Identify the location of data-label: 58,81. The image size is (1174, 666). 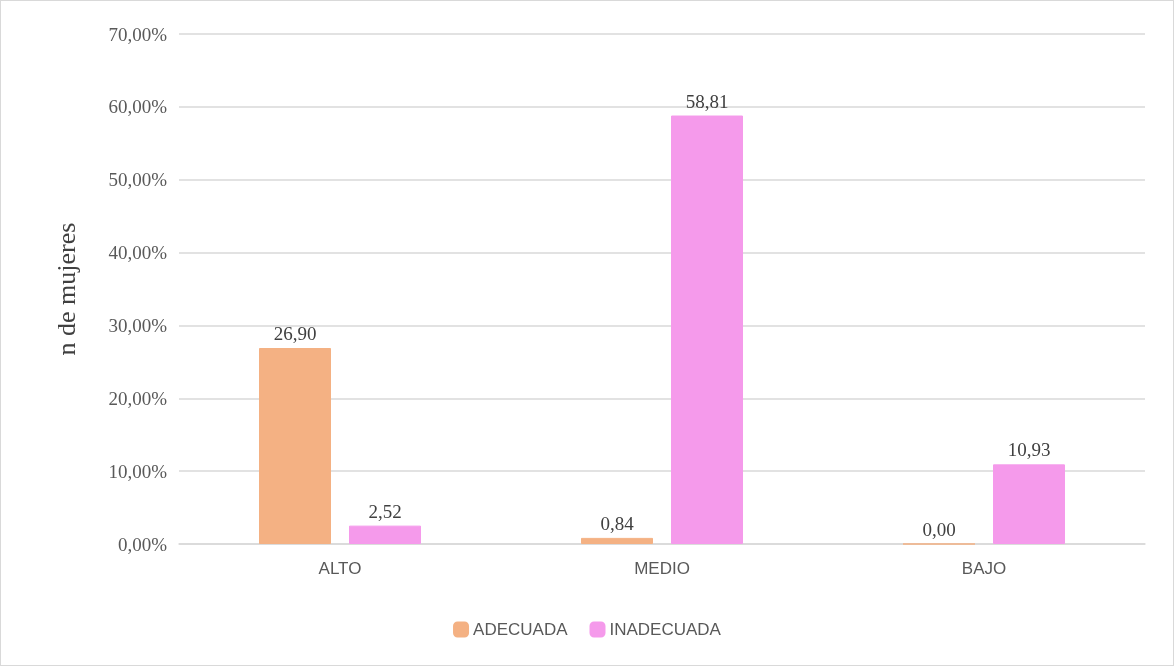
(707, 101).